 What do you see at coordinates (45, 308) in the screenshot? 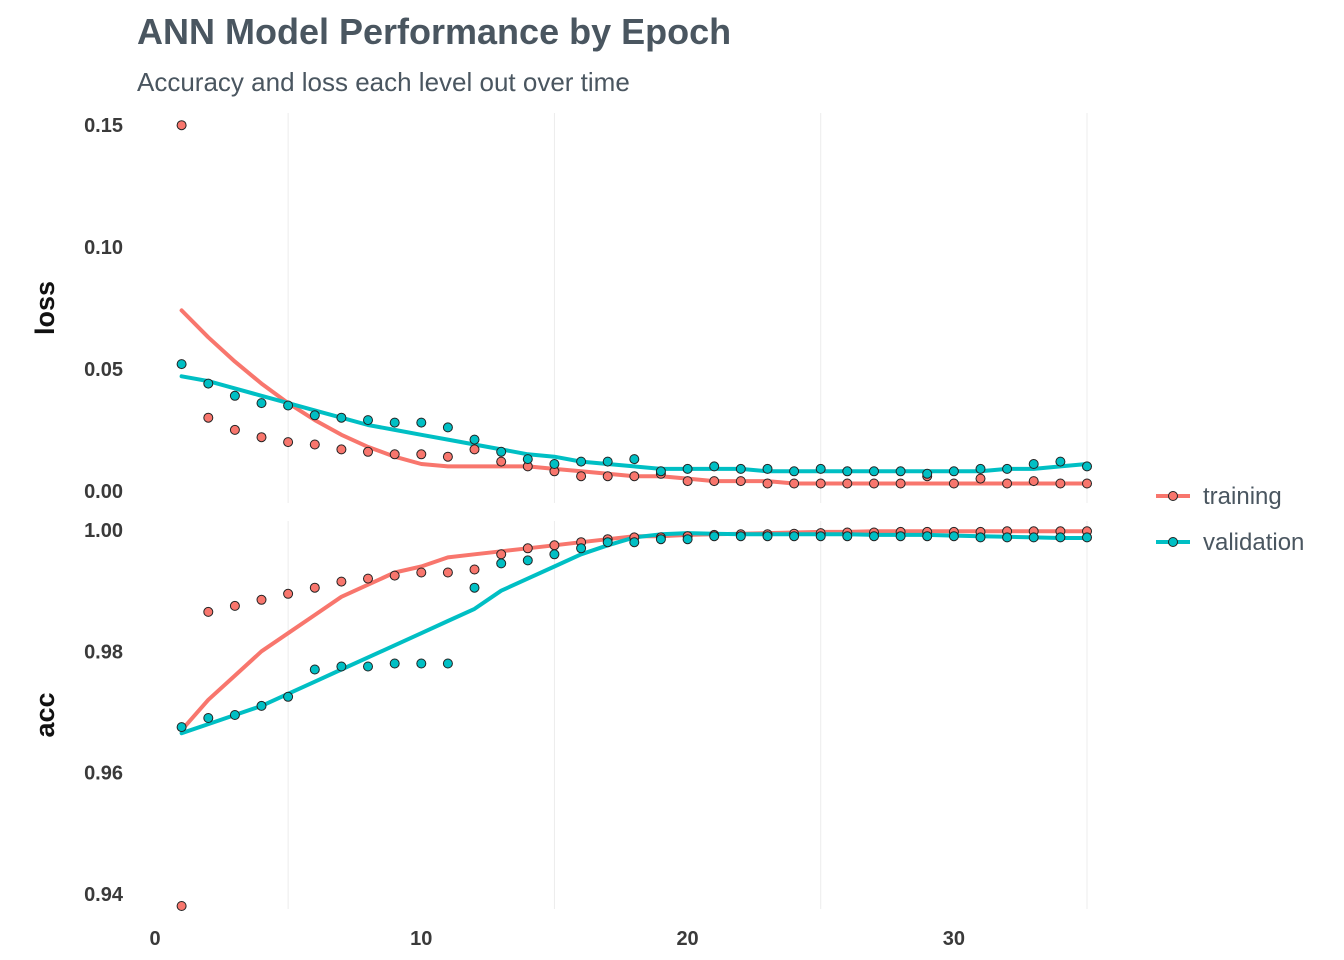
I see `facet-label-loss: loss` at bounding box center [45, 308].